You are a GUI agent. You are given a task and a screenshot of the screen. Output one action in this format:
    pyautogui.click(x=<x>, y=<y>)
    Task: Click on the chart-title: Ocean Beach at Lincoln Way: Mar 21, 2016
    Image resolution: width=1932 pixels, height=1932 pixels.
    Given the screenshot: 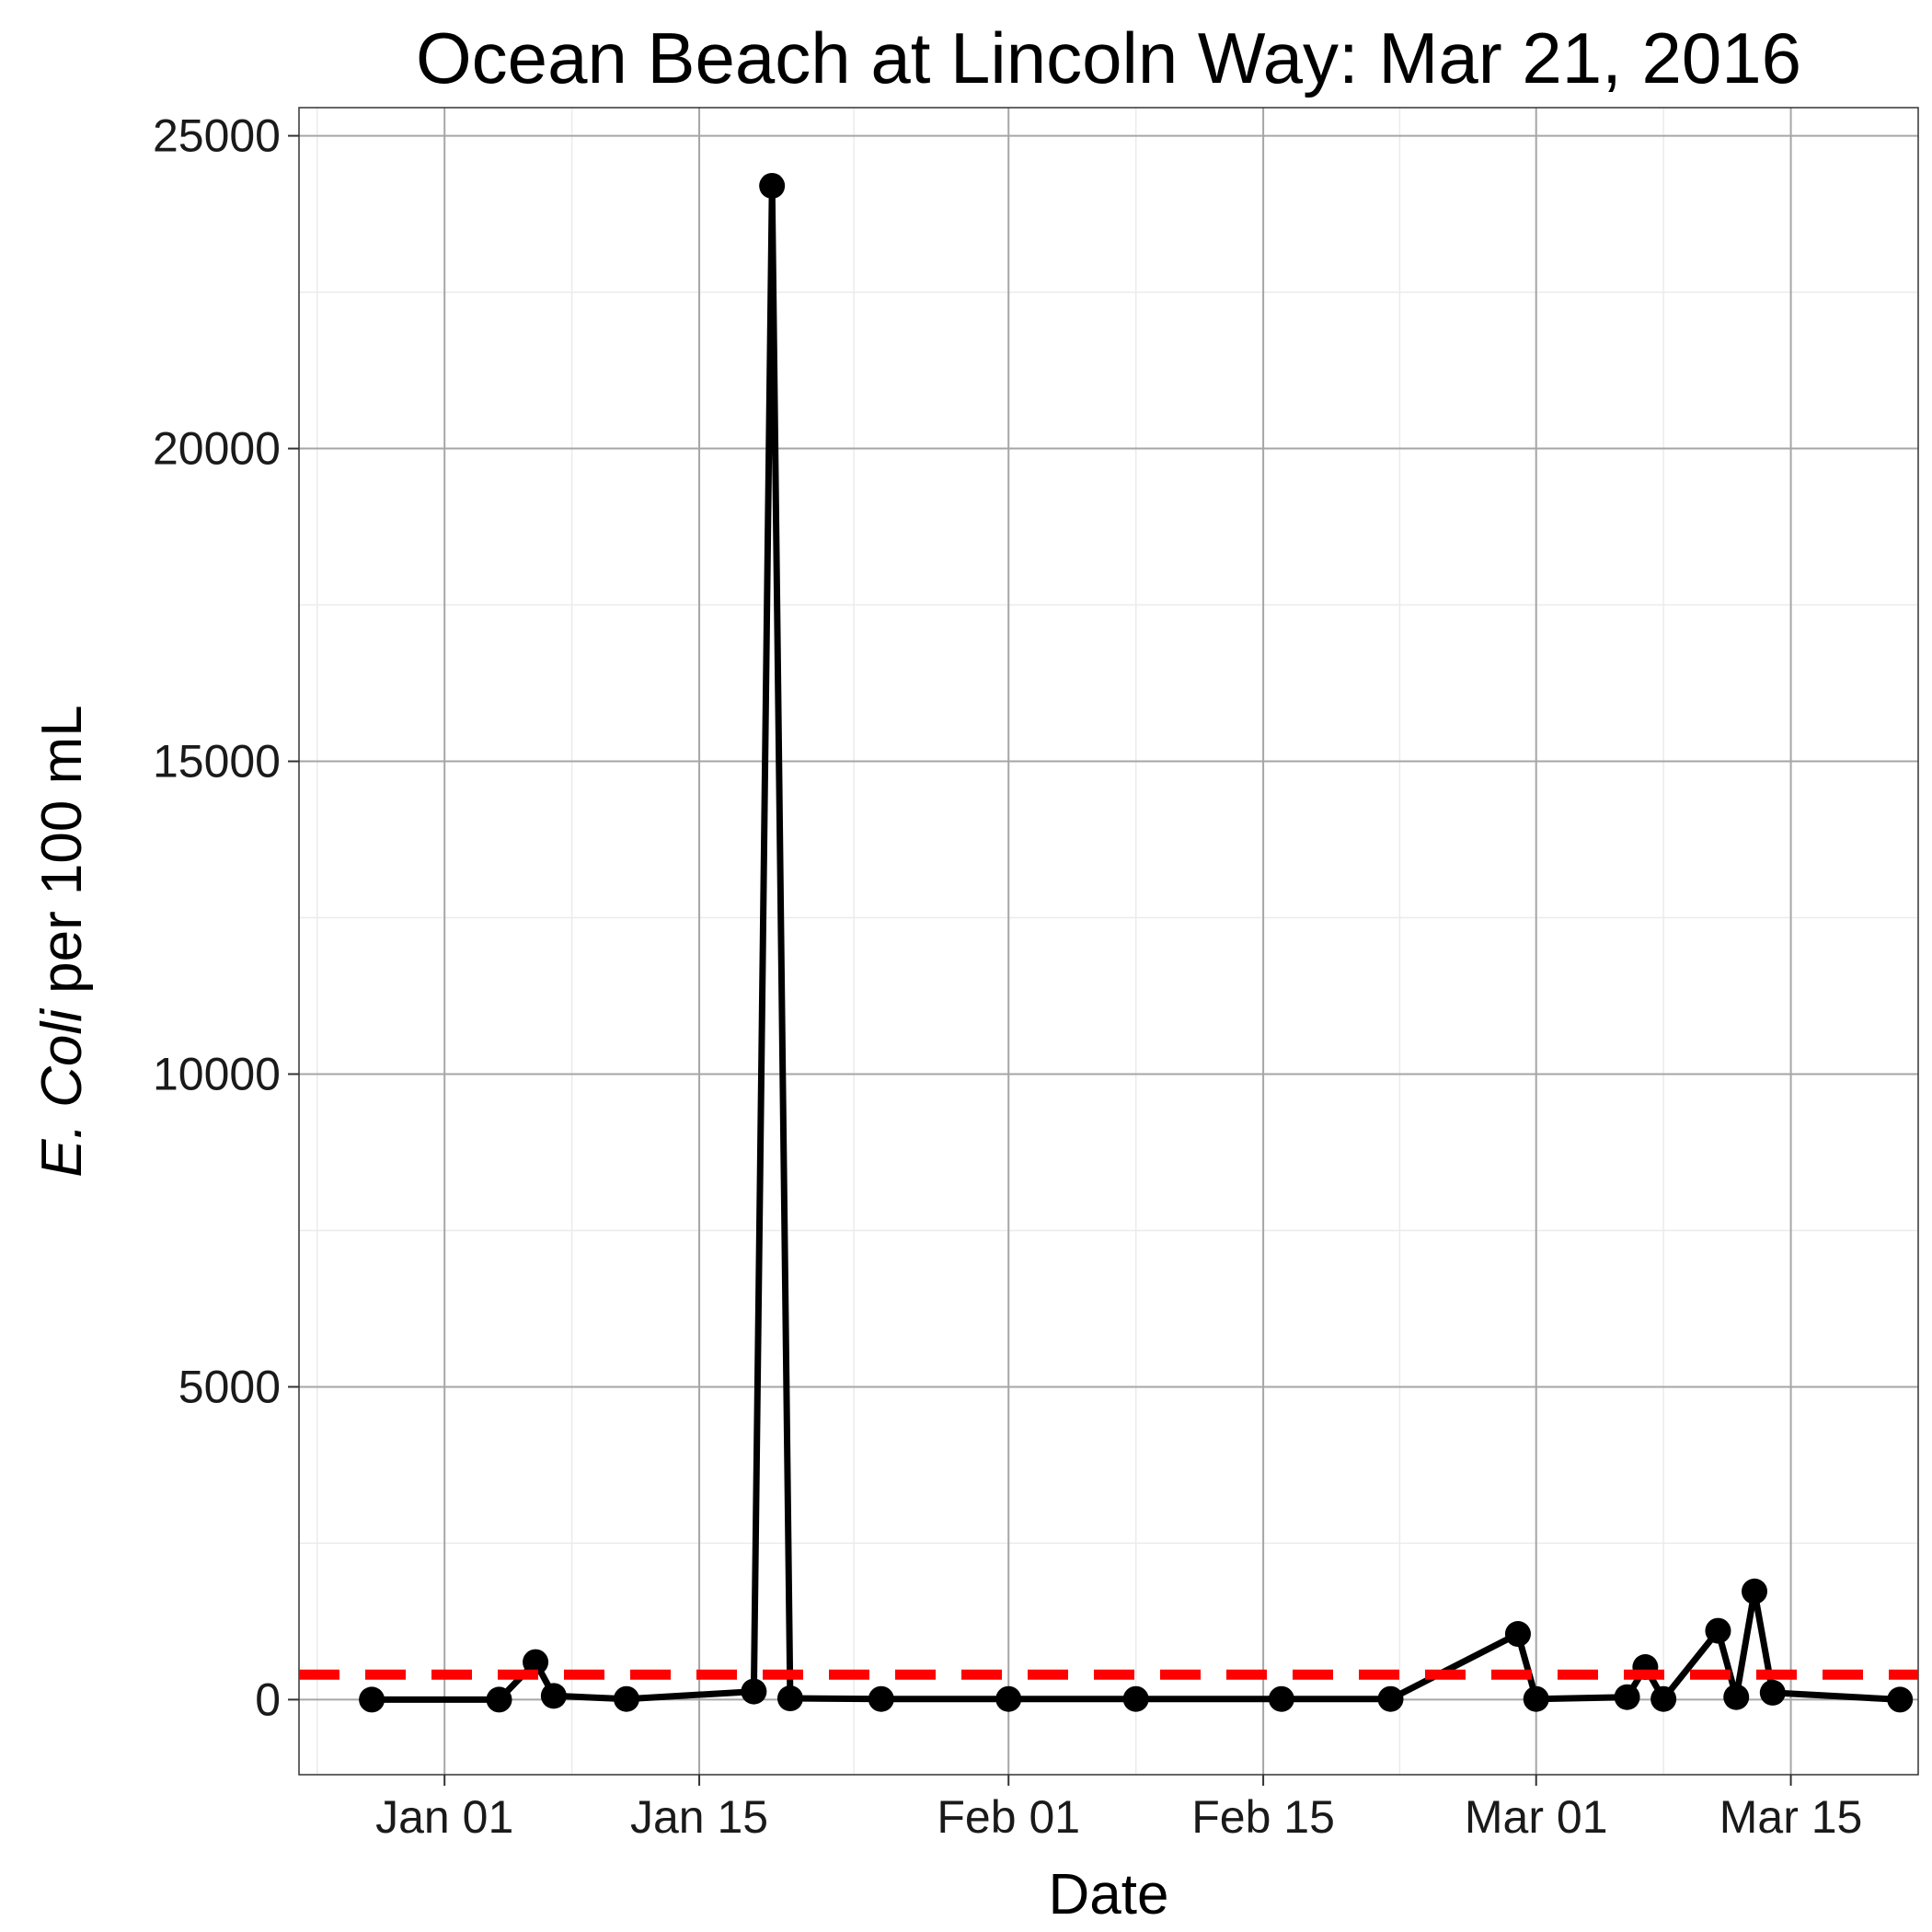 What is the action you would take?
    pyautogui.click(x=1108, y=57)
    